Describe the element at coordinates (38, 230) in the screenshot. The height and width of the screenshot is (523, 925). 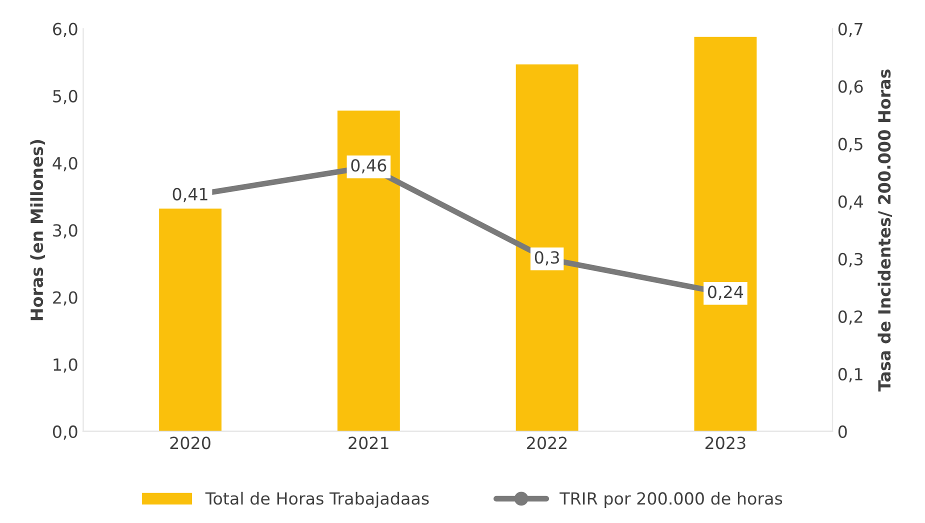
I see `y-axis-title: Horas (en Millones)` at that location.